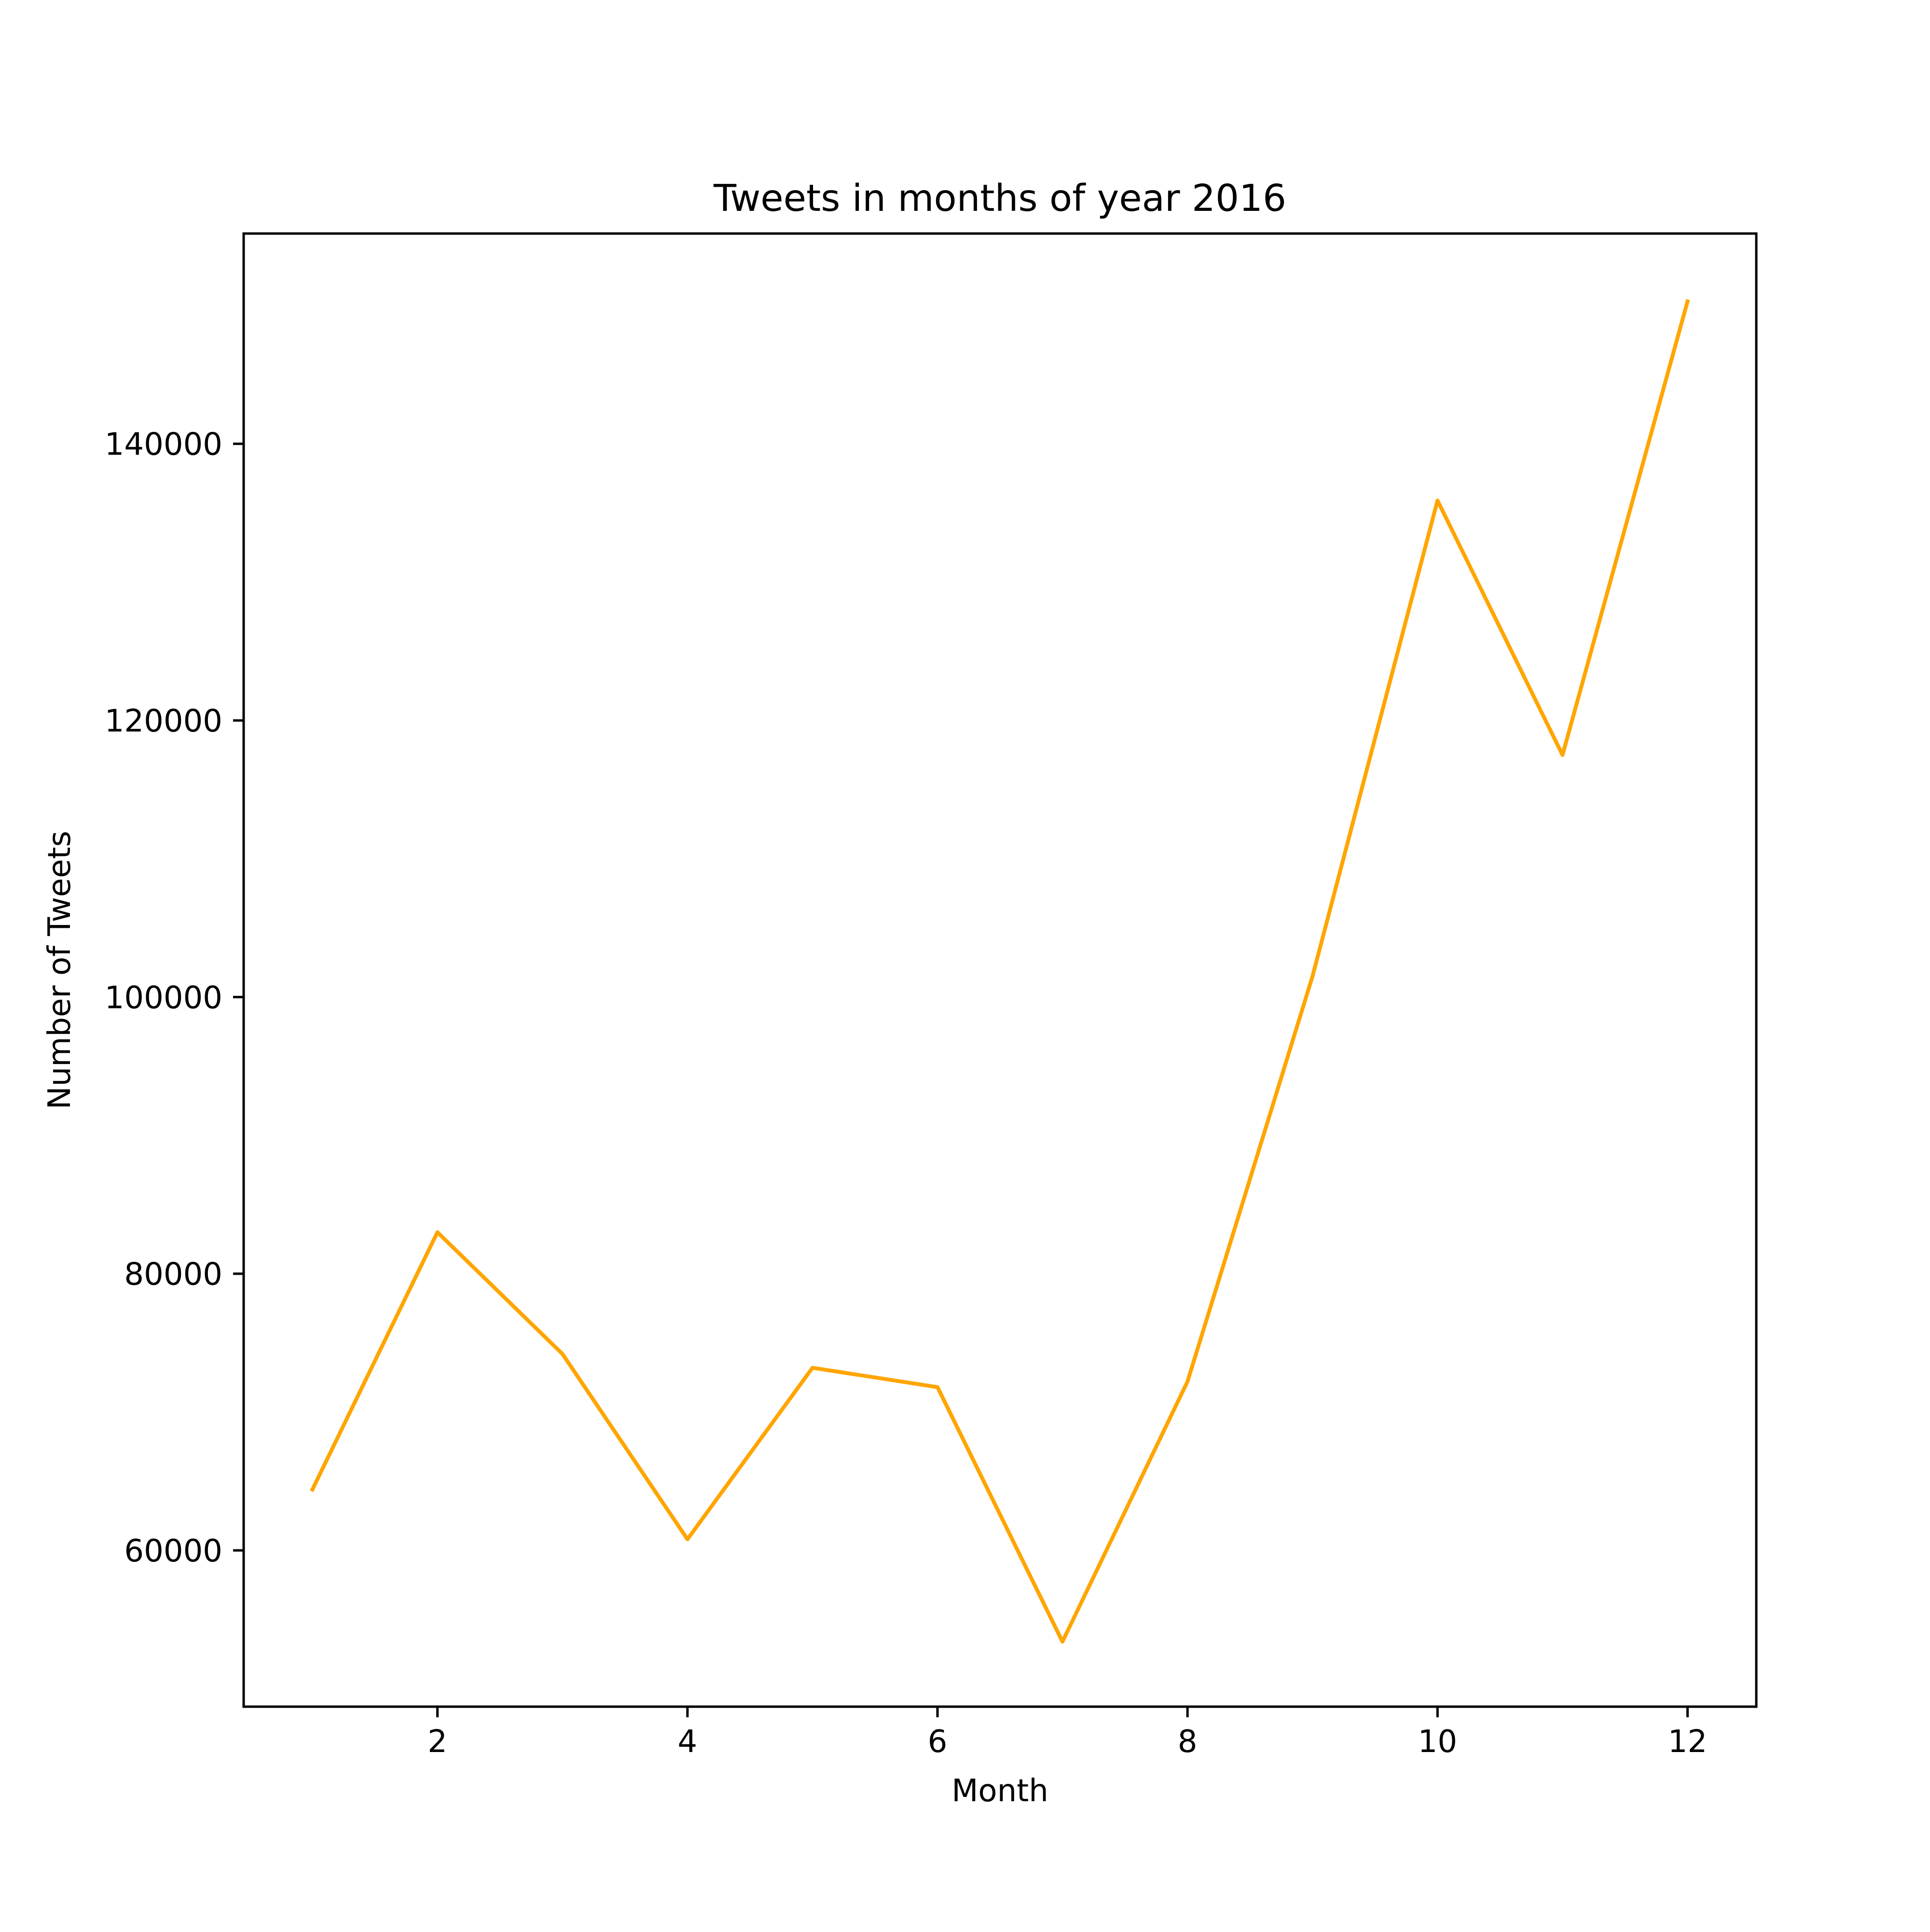 The width and height of the screenshot is (1930, 1932). I want to click on x-tick-label: 10, so click(1437, 1742).